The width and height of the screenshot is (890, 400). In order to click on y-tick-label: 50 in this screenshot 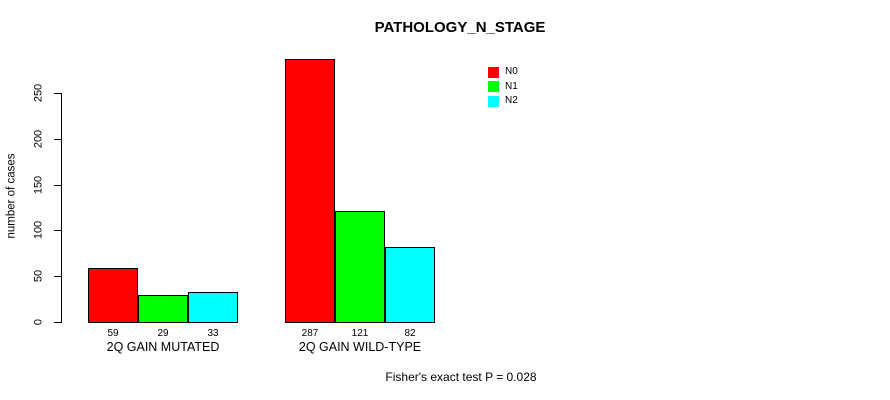, I will do `click(38, 276)`.